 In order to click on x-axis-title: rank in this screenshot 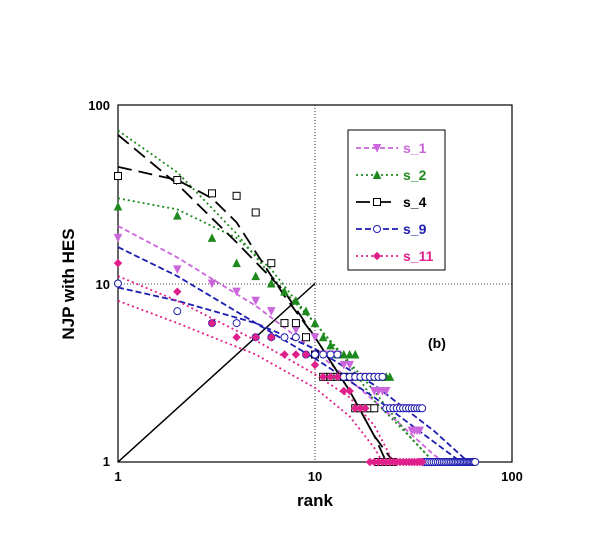, I will do `click(315, 500)`.